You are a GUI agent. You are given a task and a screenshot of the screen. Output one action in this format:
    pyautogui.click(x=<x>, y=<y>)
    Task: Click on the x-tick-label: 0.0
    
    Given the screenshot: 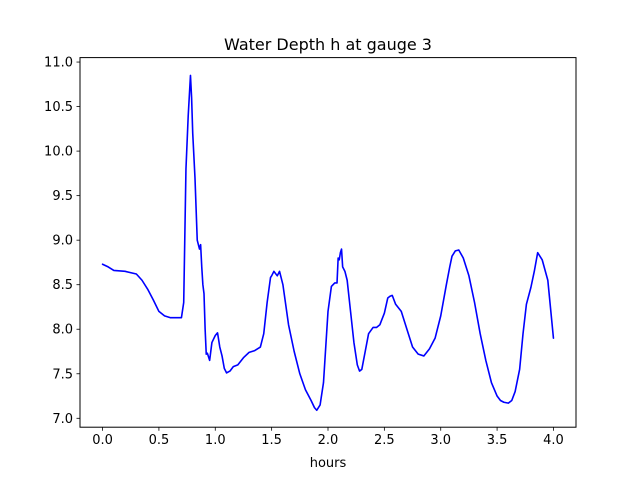 What is the action you would take?
    pyautogui.click(x=102, y=440)
    